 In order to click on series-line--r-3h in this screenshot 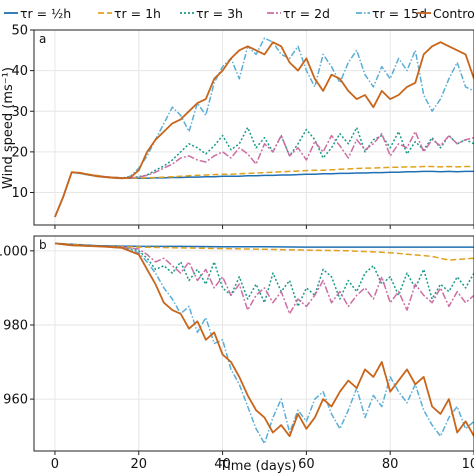, I will do `click(264, 275)`.